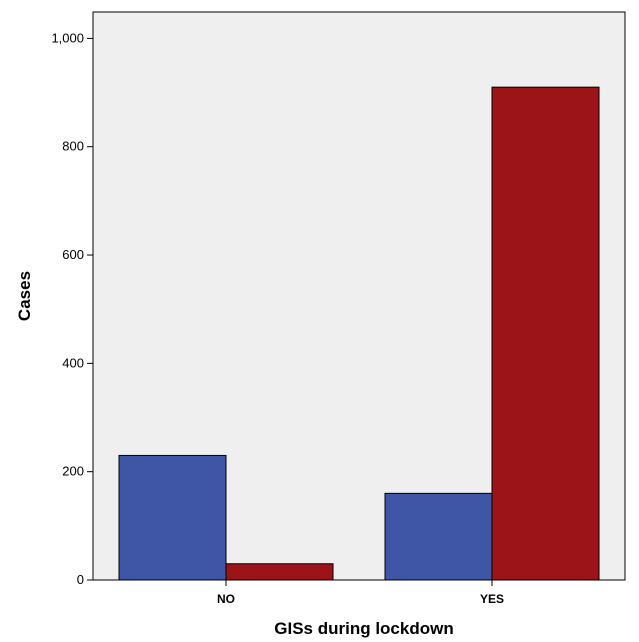 The image size is (639, 642). I want to click on y-tick-label: 1,000, so click(67, 37).